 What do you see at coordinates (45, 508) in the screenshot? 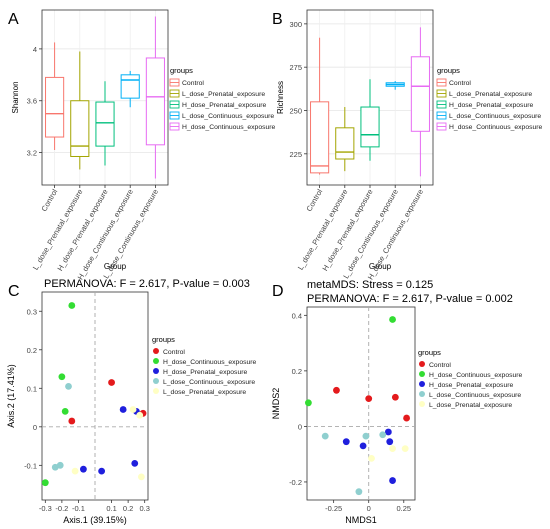
I see `x-tick-label: -0.3` at bounding box center [45, 508].